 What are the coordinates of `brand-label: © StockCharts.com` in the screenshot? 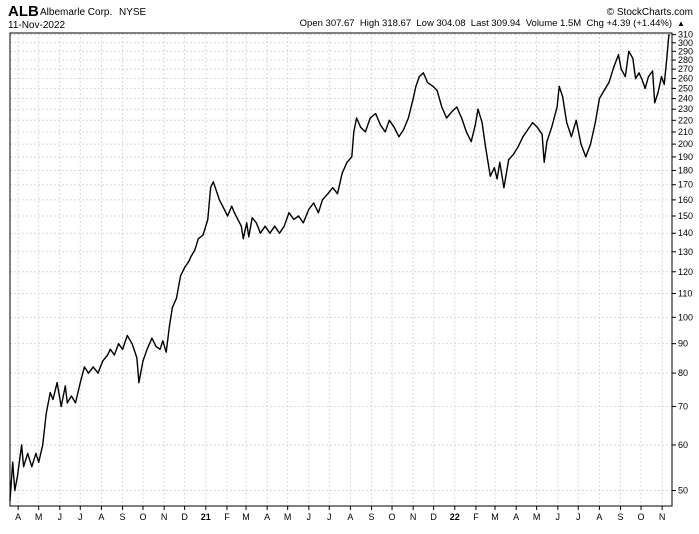 It's located at (650, 12).